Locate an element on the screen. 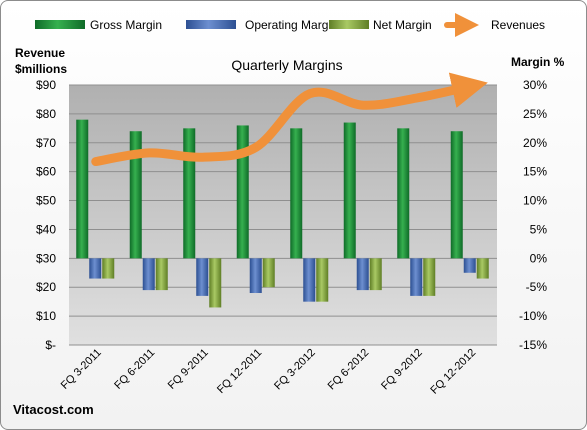  right-tick-label: -5% is located at coordinates (537, 287).